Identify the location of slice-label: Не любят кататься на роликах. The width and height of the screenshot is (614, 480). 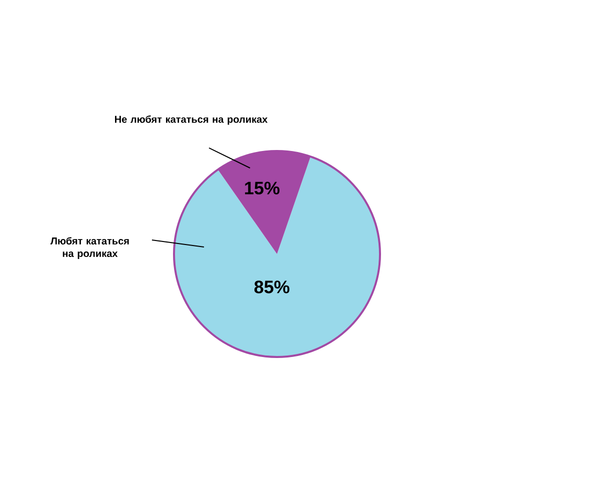
(191, 120).